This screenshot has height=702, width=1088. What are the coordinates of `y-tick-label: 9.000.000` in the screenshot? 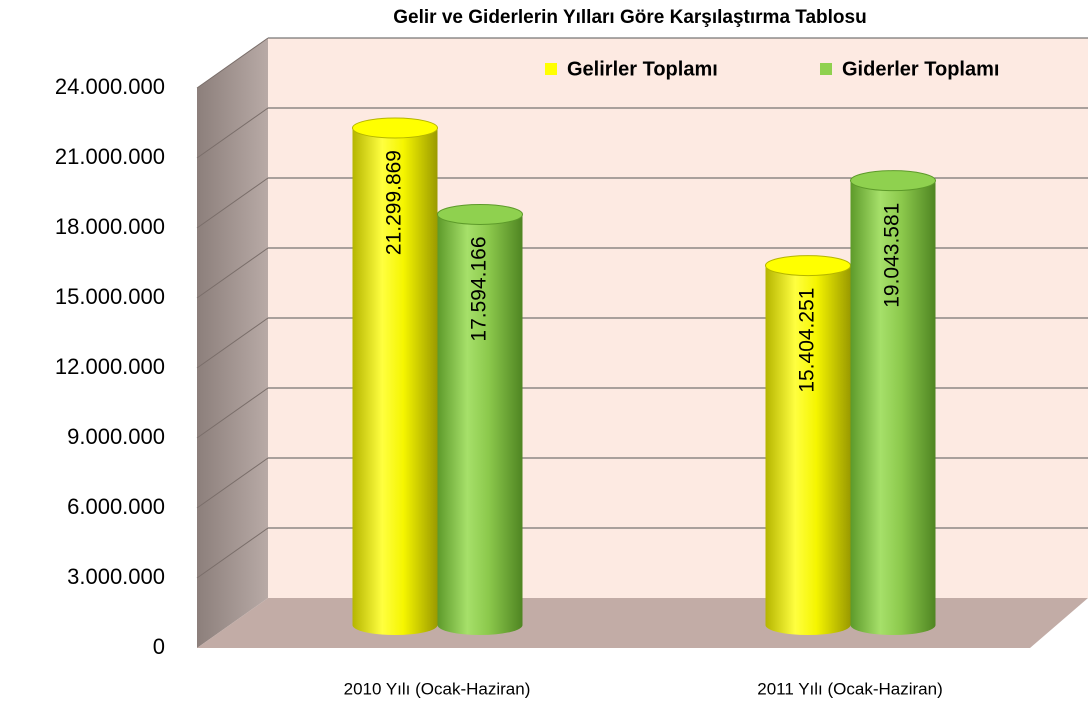 It's located at (116, 436).